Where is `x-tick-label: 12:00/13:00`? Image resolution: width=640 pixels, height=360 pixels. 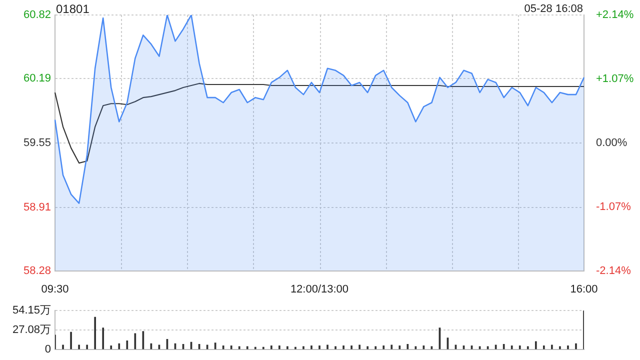
x-tick-label: 12:00/13:00 is located at coordinates (319, 289).